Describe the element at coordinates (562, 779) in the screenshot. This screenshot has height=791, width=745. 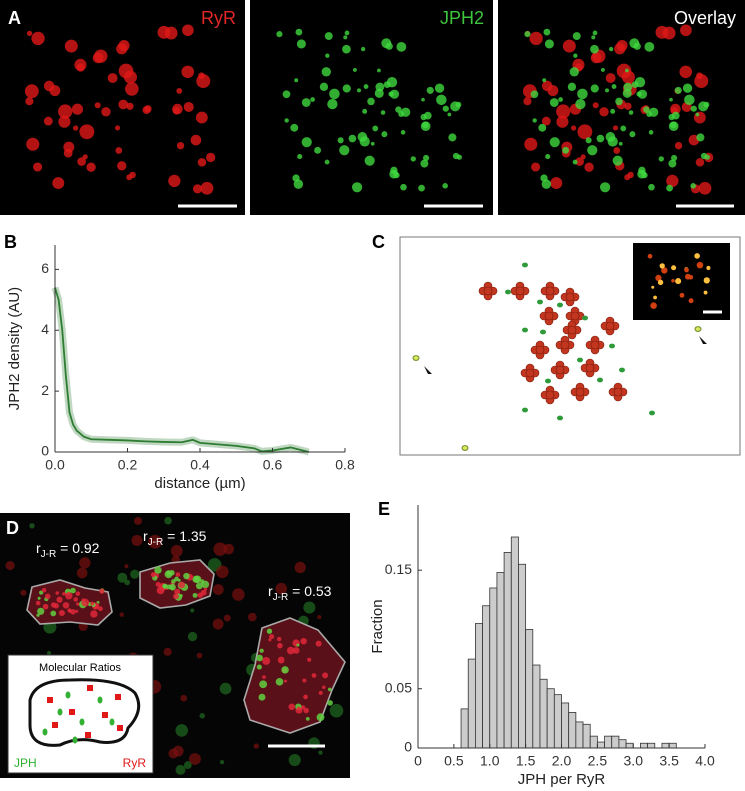
I see `x-axis-label: JPH per RyR` at that location.